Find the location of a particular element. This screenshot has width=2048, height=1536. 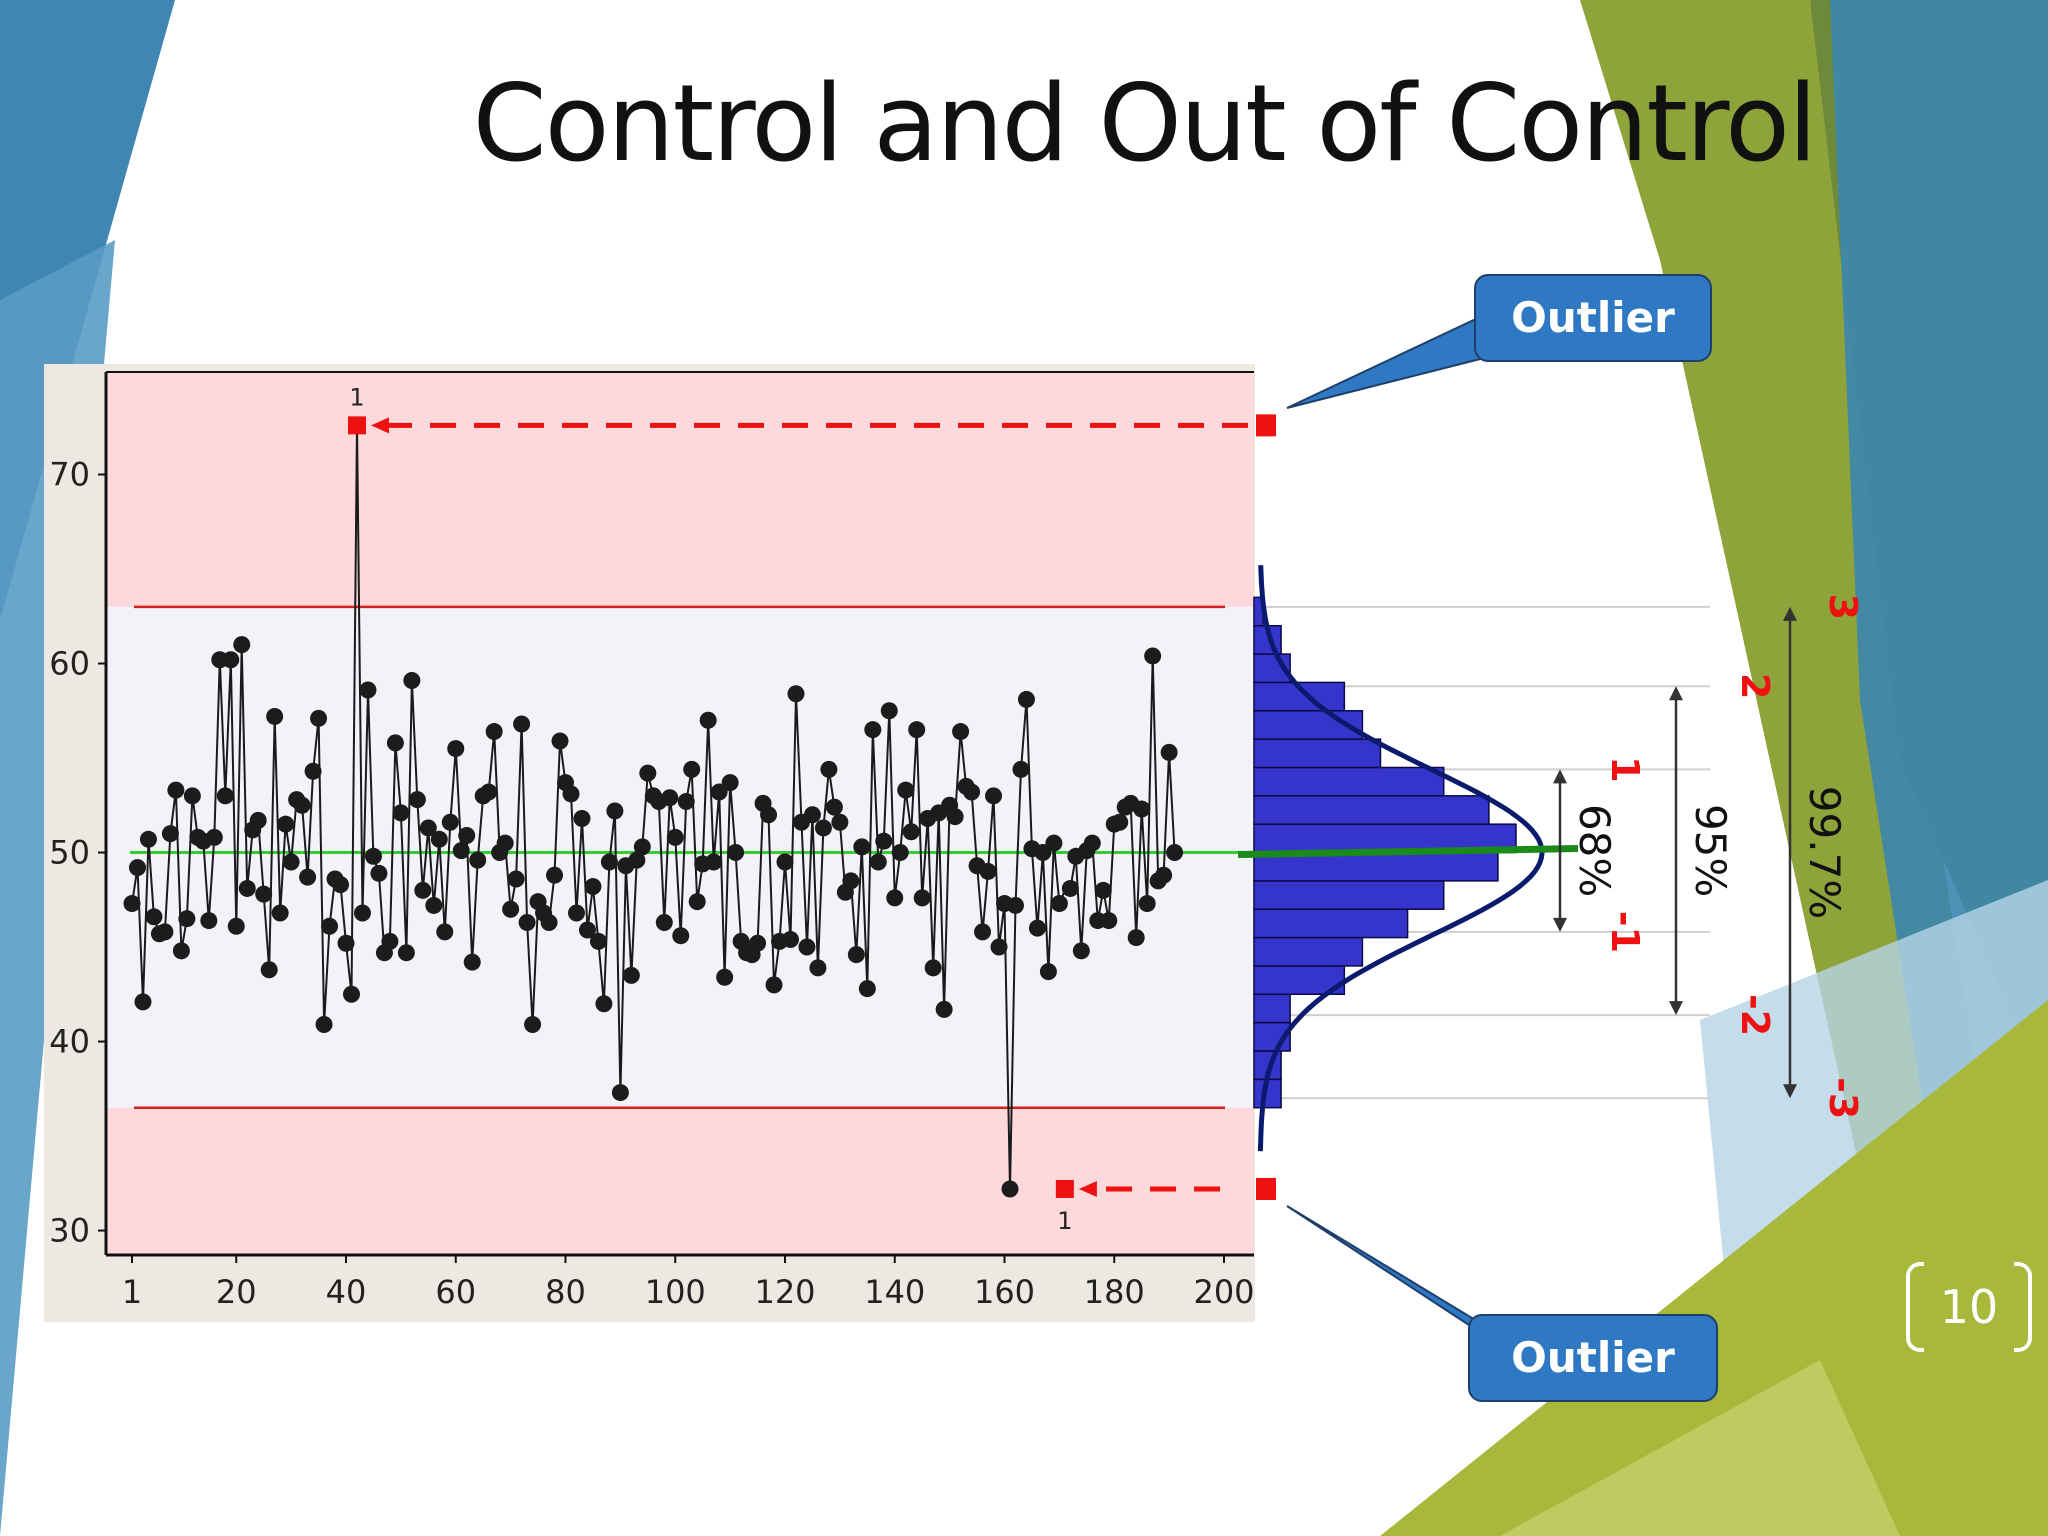

outlier-callout-pointer is located at coordinates (1390, 362).